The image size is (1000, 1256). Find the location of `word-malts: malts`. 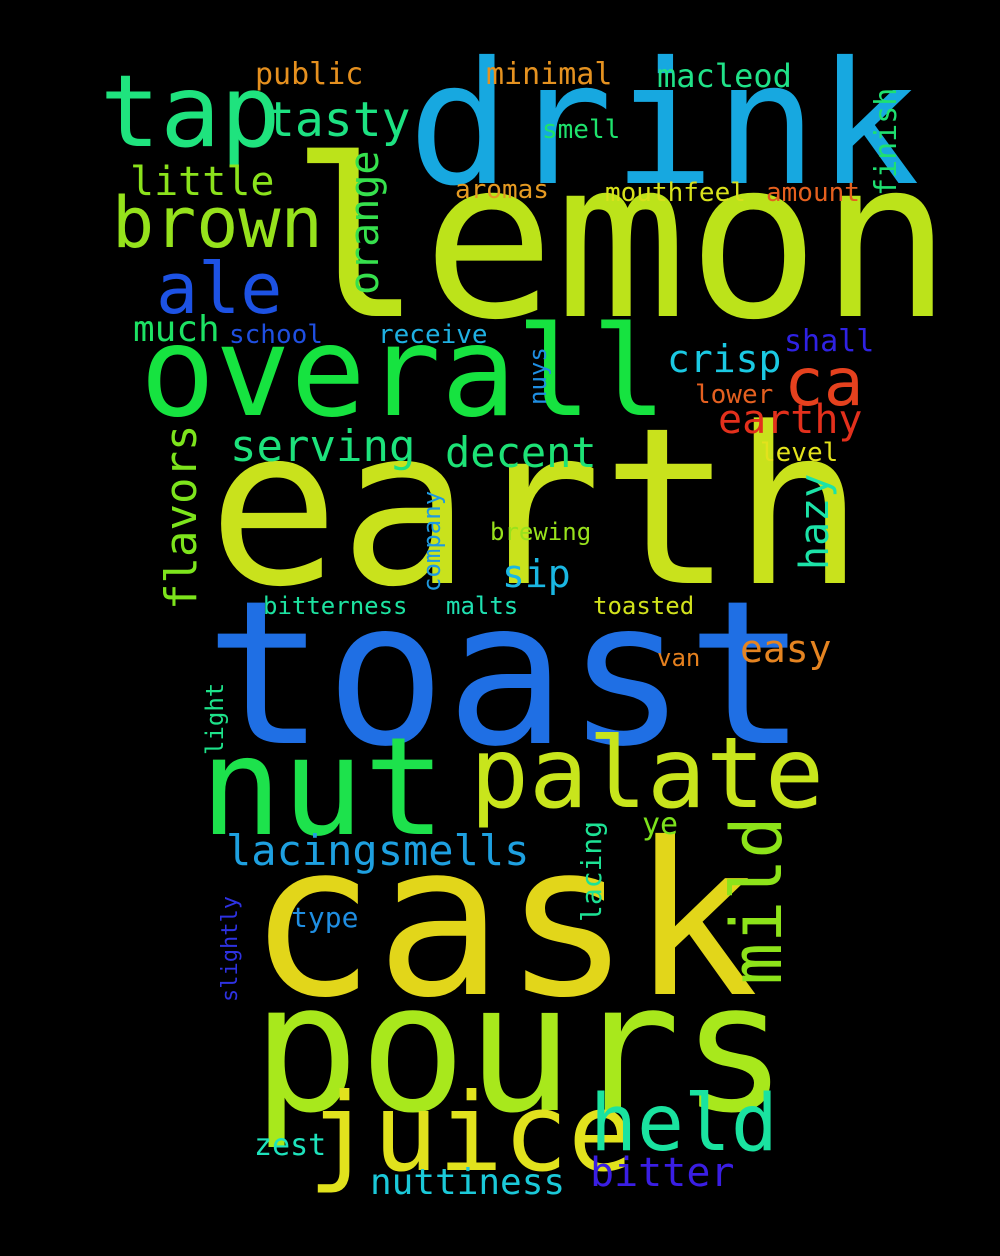

word-malts: malts is located at coordinates (482, 606).